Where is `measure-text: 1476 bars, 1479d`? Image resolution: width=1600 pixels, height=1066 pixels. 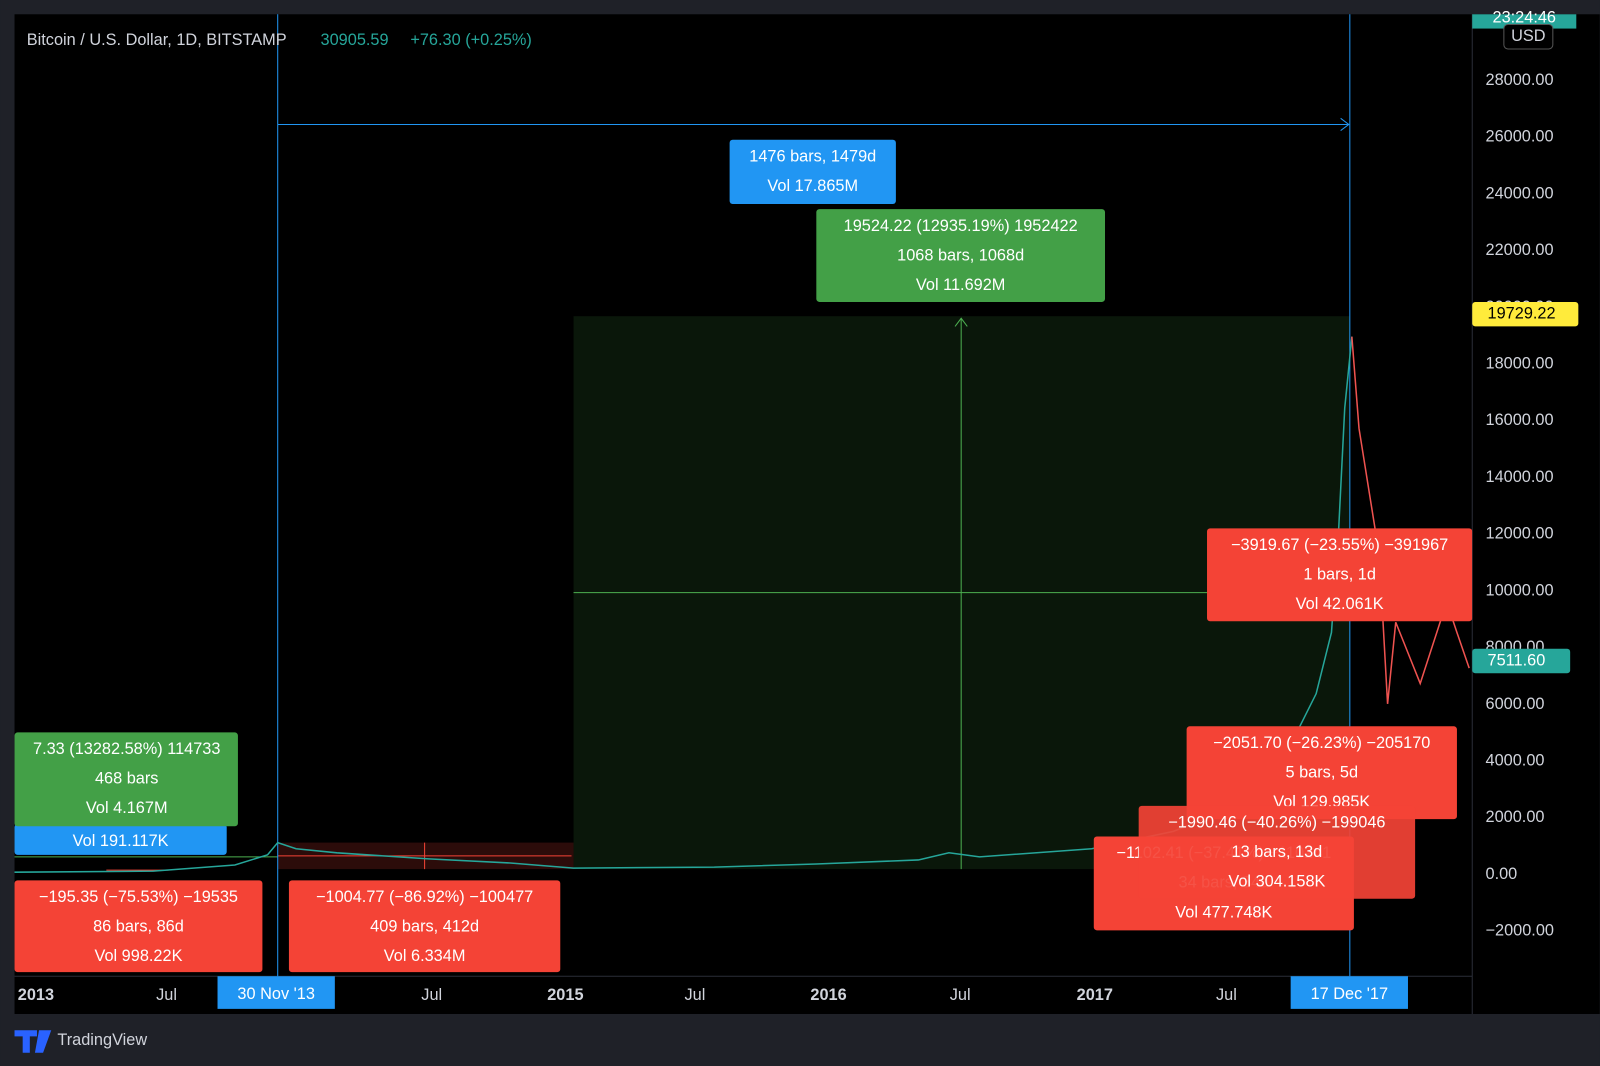 measure-text: 1476 bars, 1479d is located at coordinates (812, 156).